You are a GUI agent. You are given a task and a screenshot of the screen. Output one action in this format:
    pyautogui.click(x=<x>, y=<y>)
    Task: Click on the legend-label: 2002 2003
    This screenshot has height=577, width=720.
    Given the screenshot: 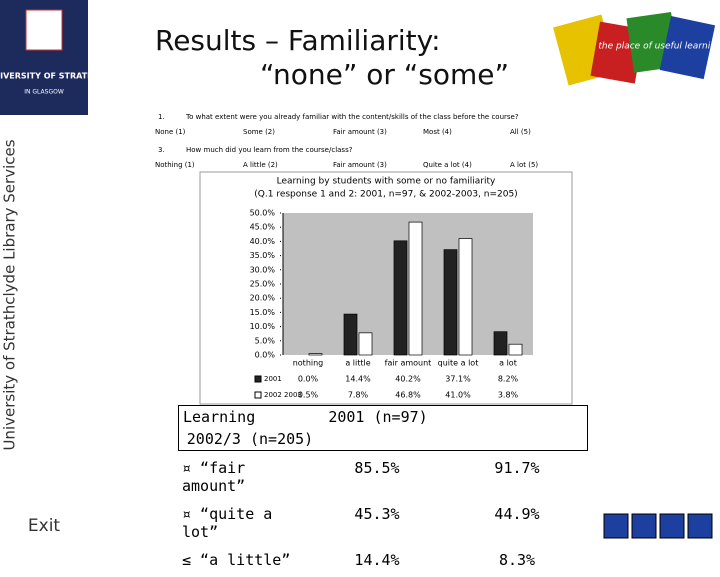 What is the action you would take?
    pyautogui.click(x=283, y=395)
    